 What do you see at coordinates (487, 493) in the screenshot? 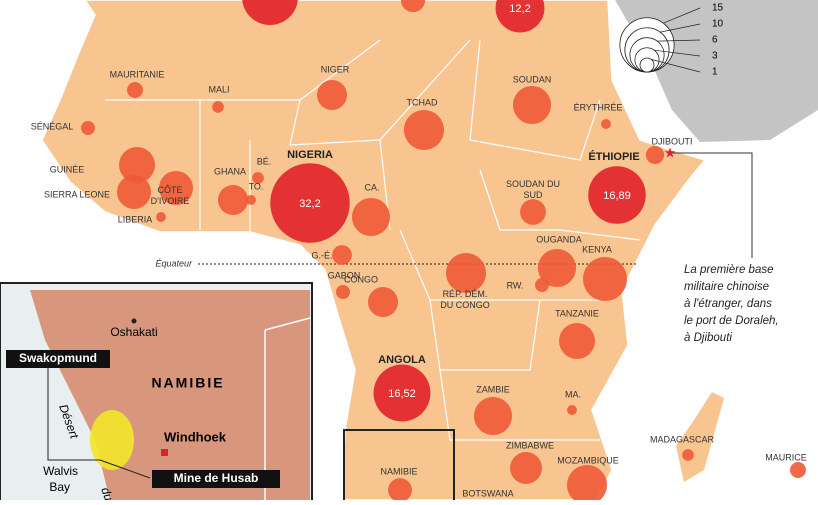
I see `country-label: BOTSWANA` at bounding box center [487, 493].